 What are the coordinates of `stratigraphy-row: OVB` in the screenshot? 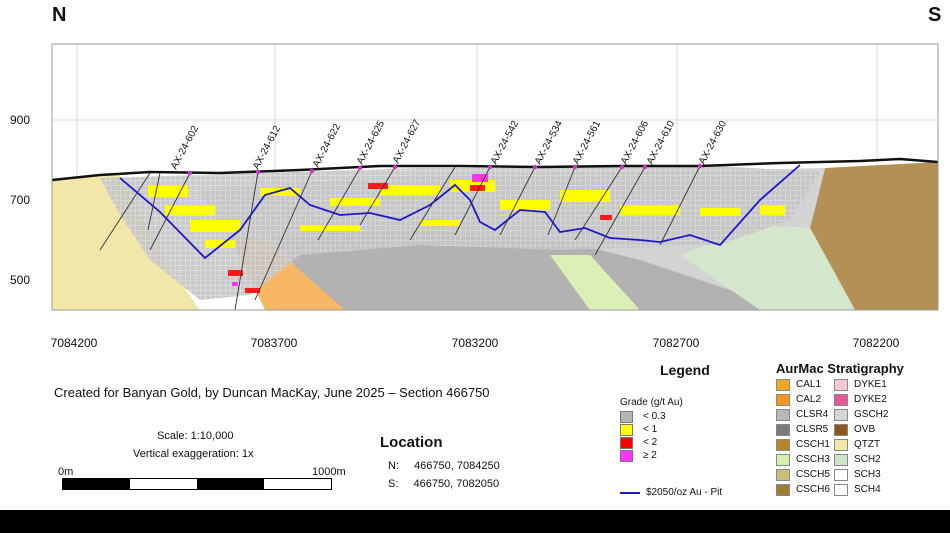 It's located at (861, 429).